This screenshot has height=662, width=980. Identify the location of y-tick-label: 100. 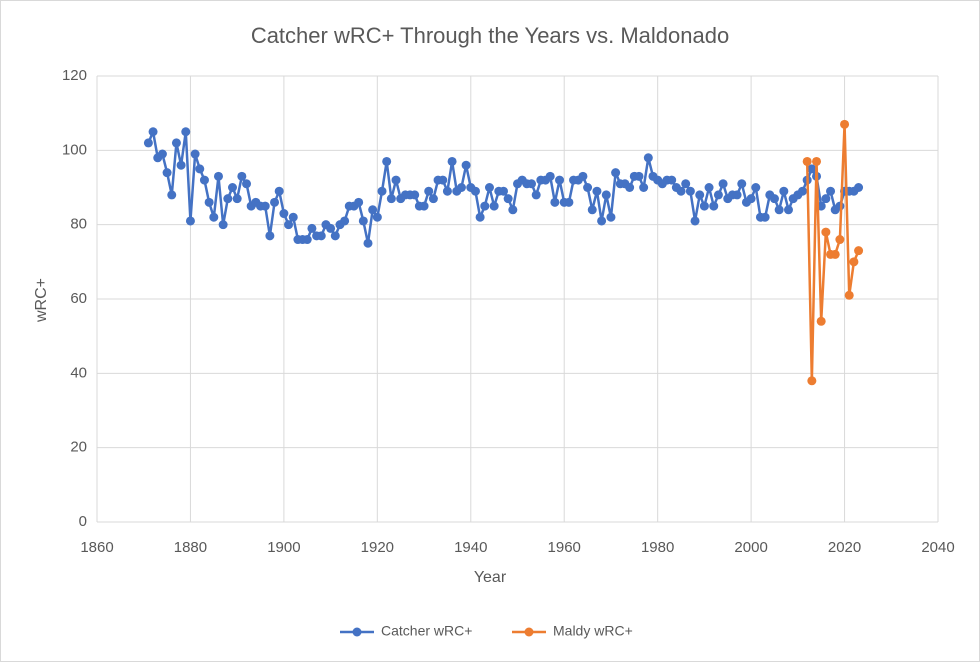
(74, 149).